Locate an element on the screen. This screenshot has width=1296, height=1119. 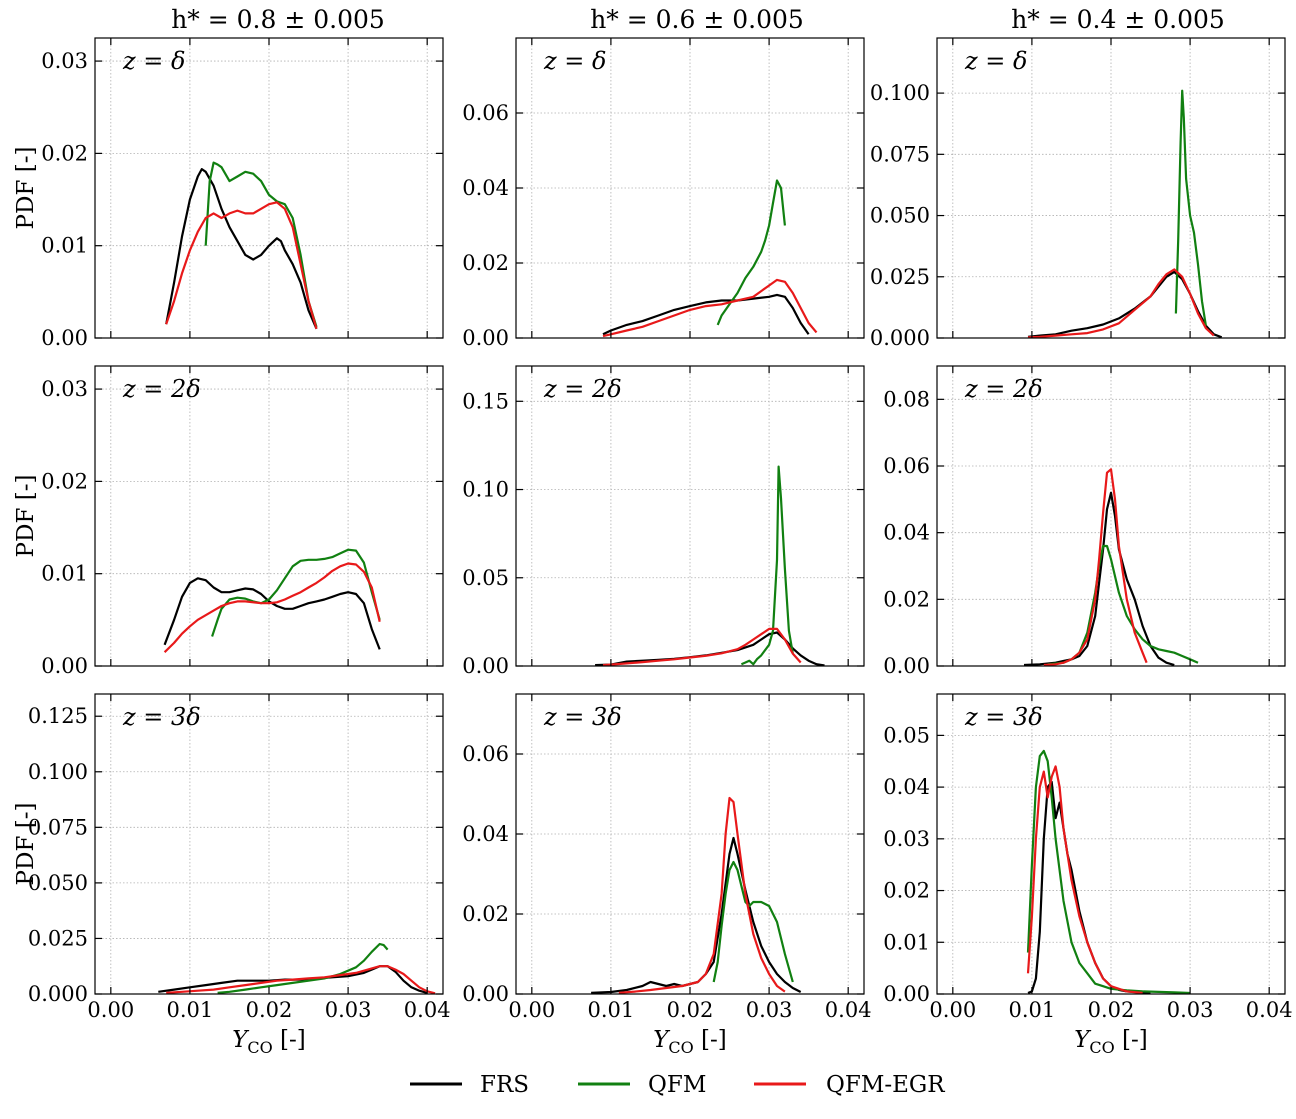
y-tick-label: 0.125 is located at coordinates (58, 716).